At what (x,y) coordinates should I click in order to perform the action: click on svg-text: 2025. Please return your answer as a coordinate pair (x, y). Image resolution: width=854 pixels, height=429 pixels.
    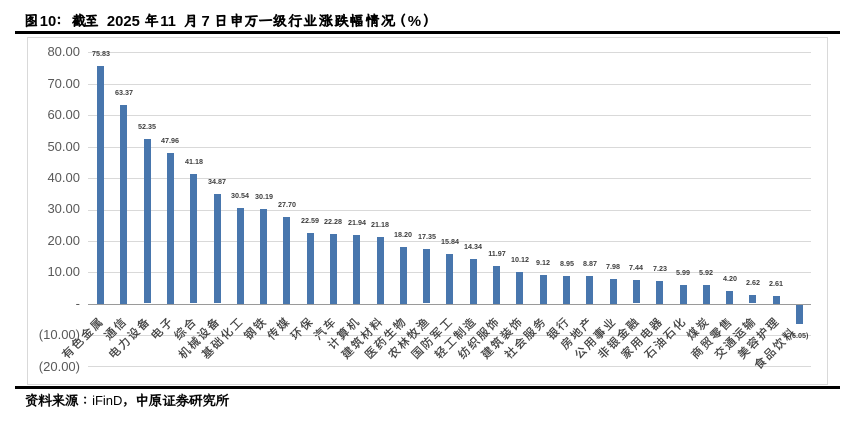
    Looking at the image, I should click on (123, 22).